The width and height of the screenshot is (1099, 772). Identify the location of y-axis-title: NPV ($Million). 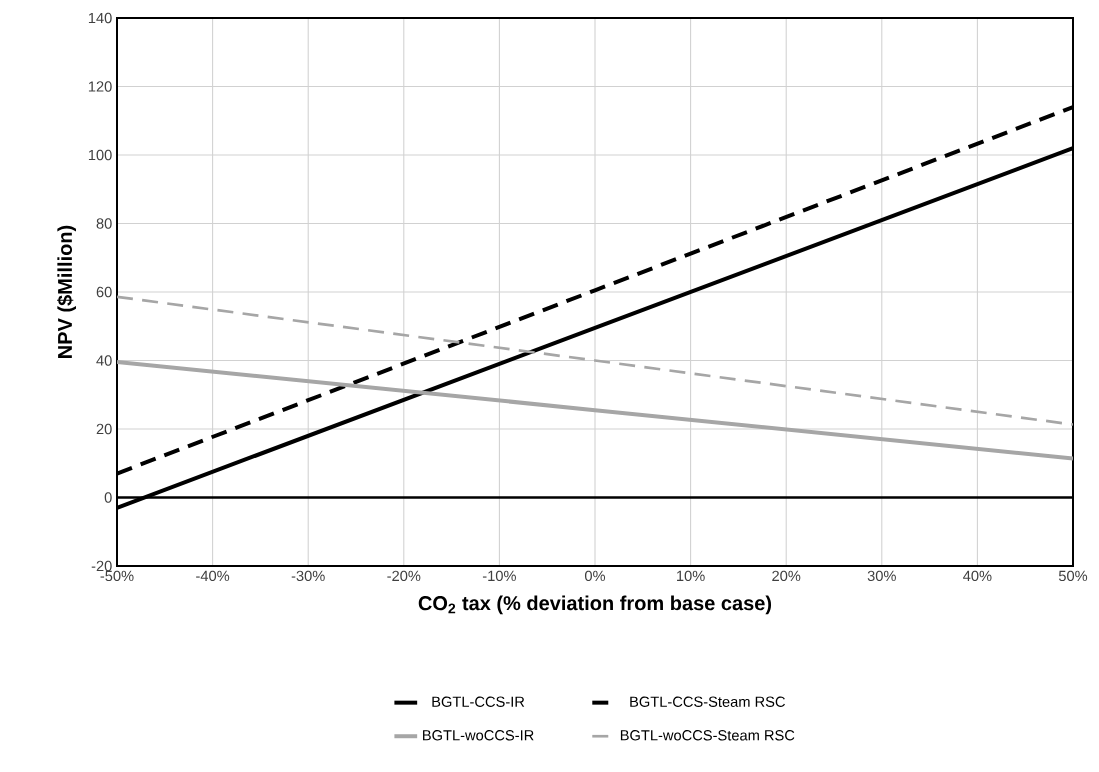
(66, 291).